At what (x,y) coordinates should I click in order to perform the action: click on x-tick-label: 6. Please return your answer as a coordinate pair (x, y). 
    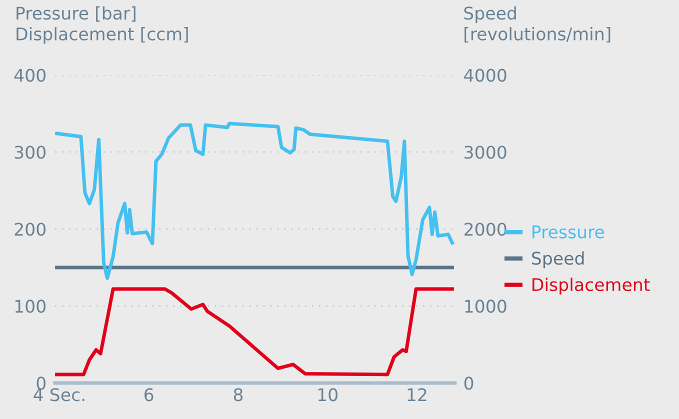
    Looking at the image, I should click on (149, 395).